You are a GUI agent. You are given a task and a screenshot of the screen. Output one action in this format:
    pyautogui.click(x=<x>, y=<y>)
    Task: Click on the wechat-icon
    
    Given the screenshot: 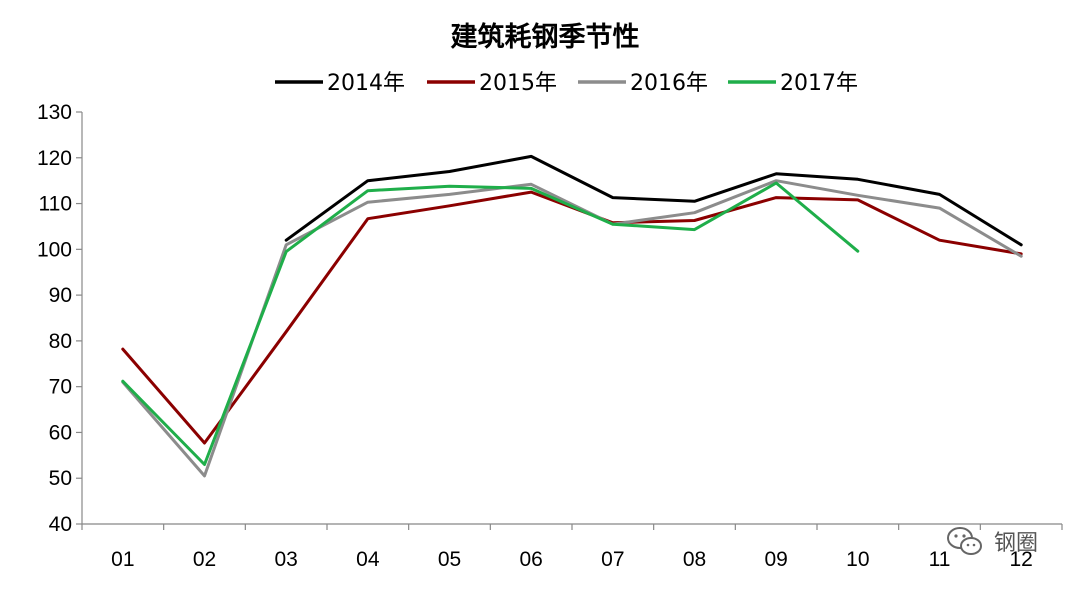 What is the action you would take?
    pyautogui.click(x=964, y=541)
    